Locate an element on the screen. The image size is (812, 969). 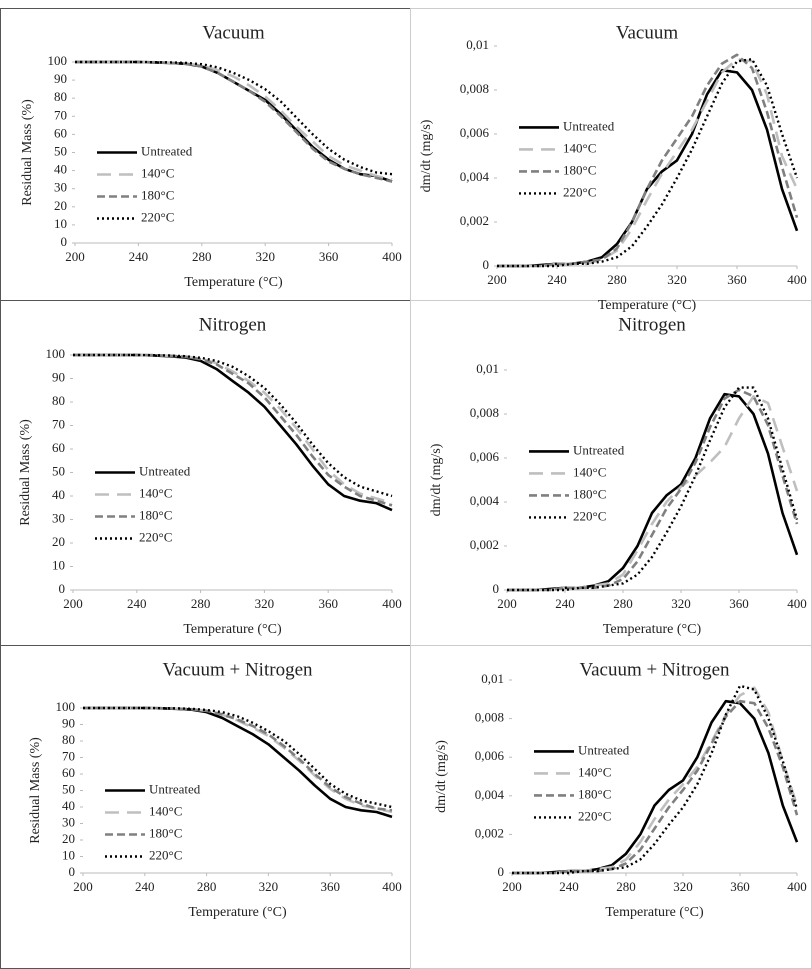
y-tick-label: 0,006 is located at coordinates (475, 132).